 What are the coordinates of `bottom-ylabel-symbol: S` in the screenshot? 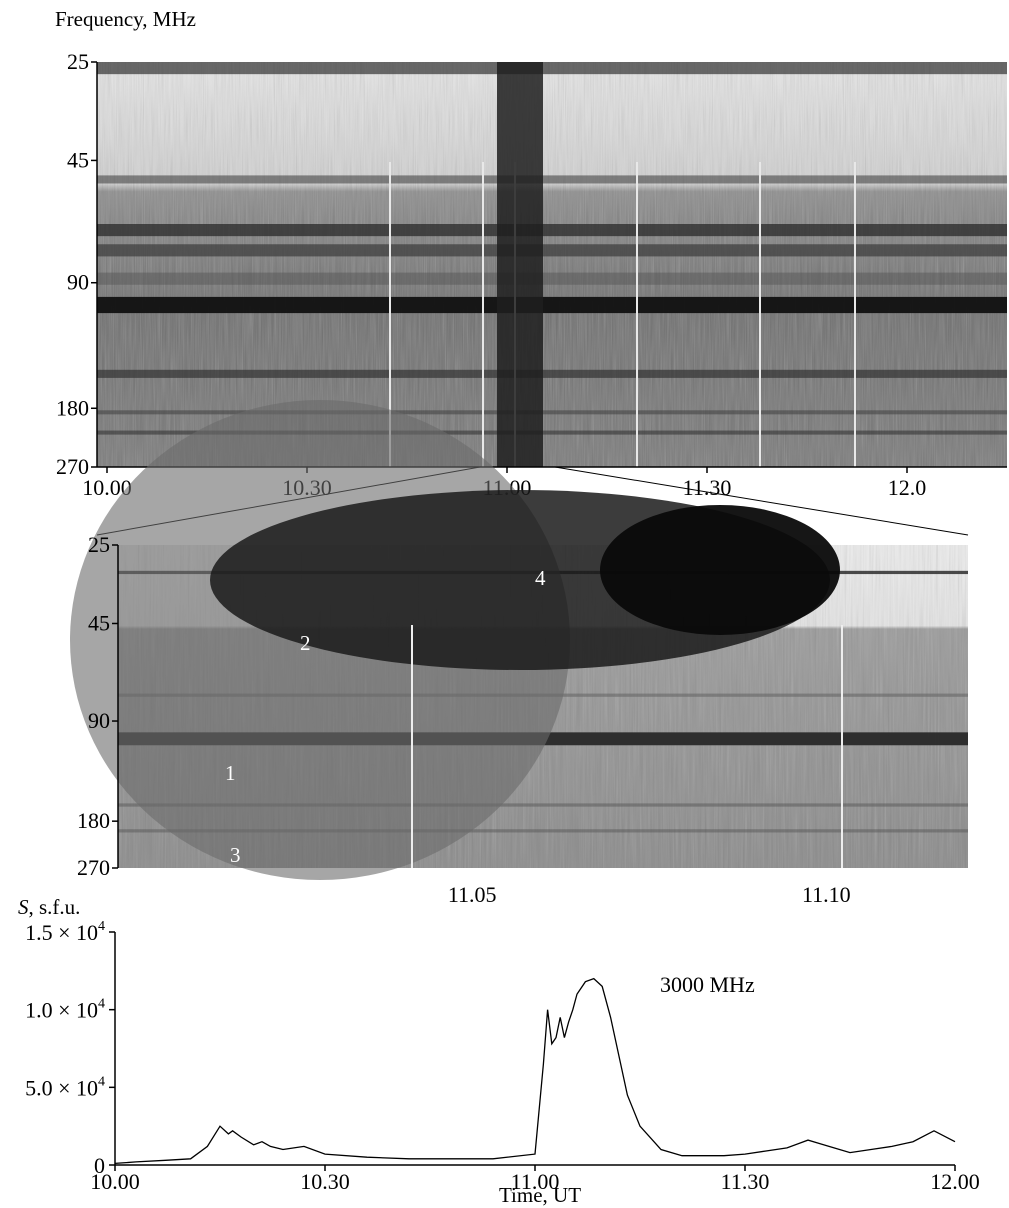 It's located at (23, 907).